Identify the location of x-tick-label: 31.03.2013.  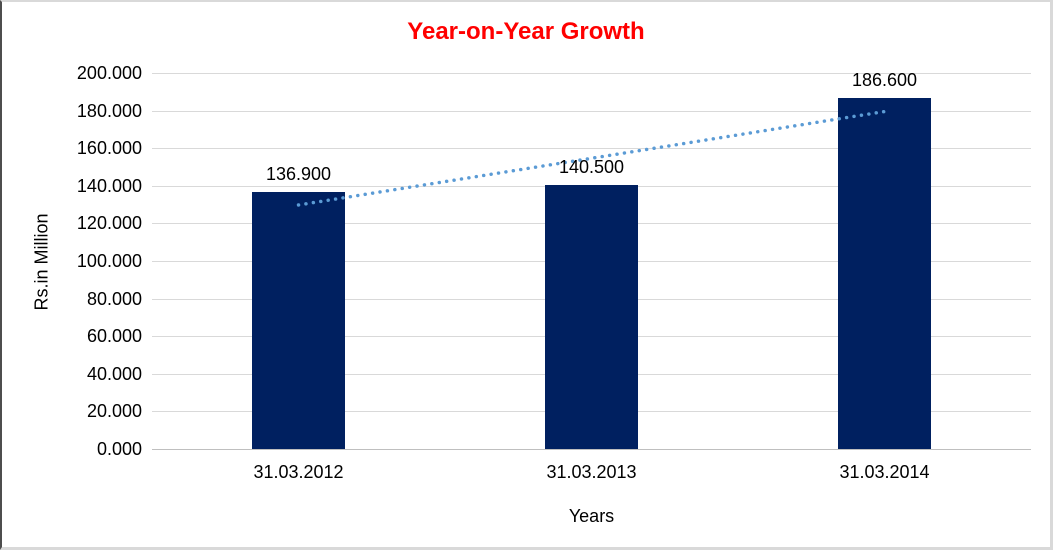
(591, 472).